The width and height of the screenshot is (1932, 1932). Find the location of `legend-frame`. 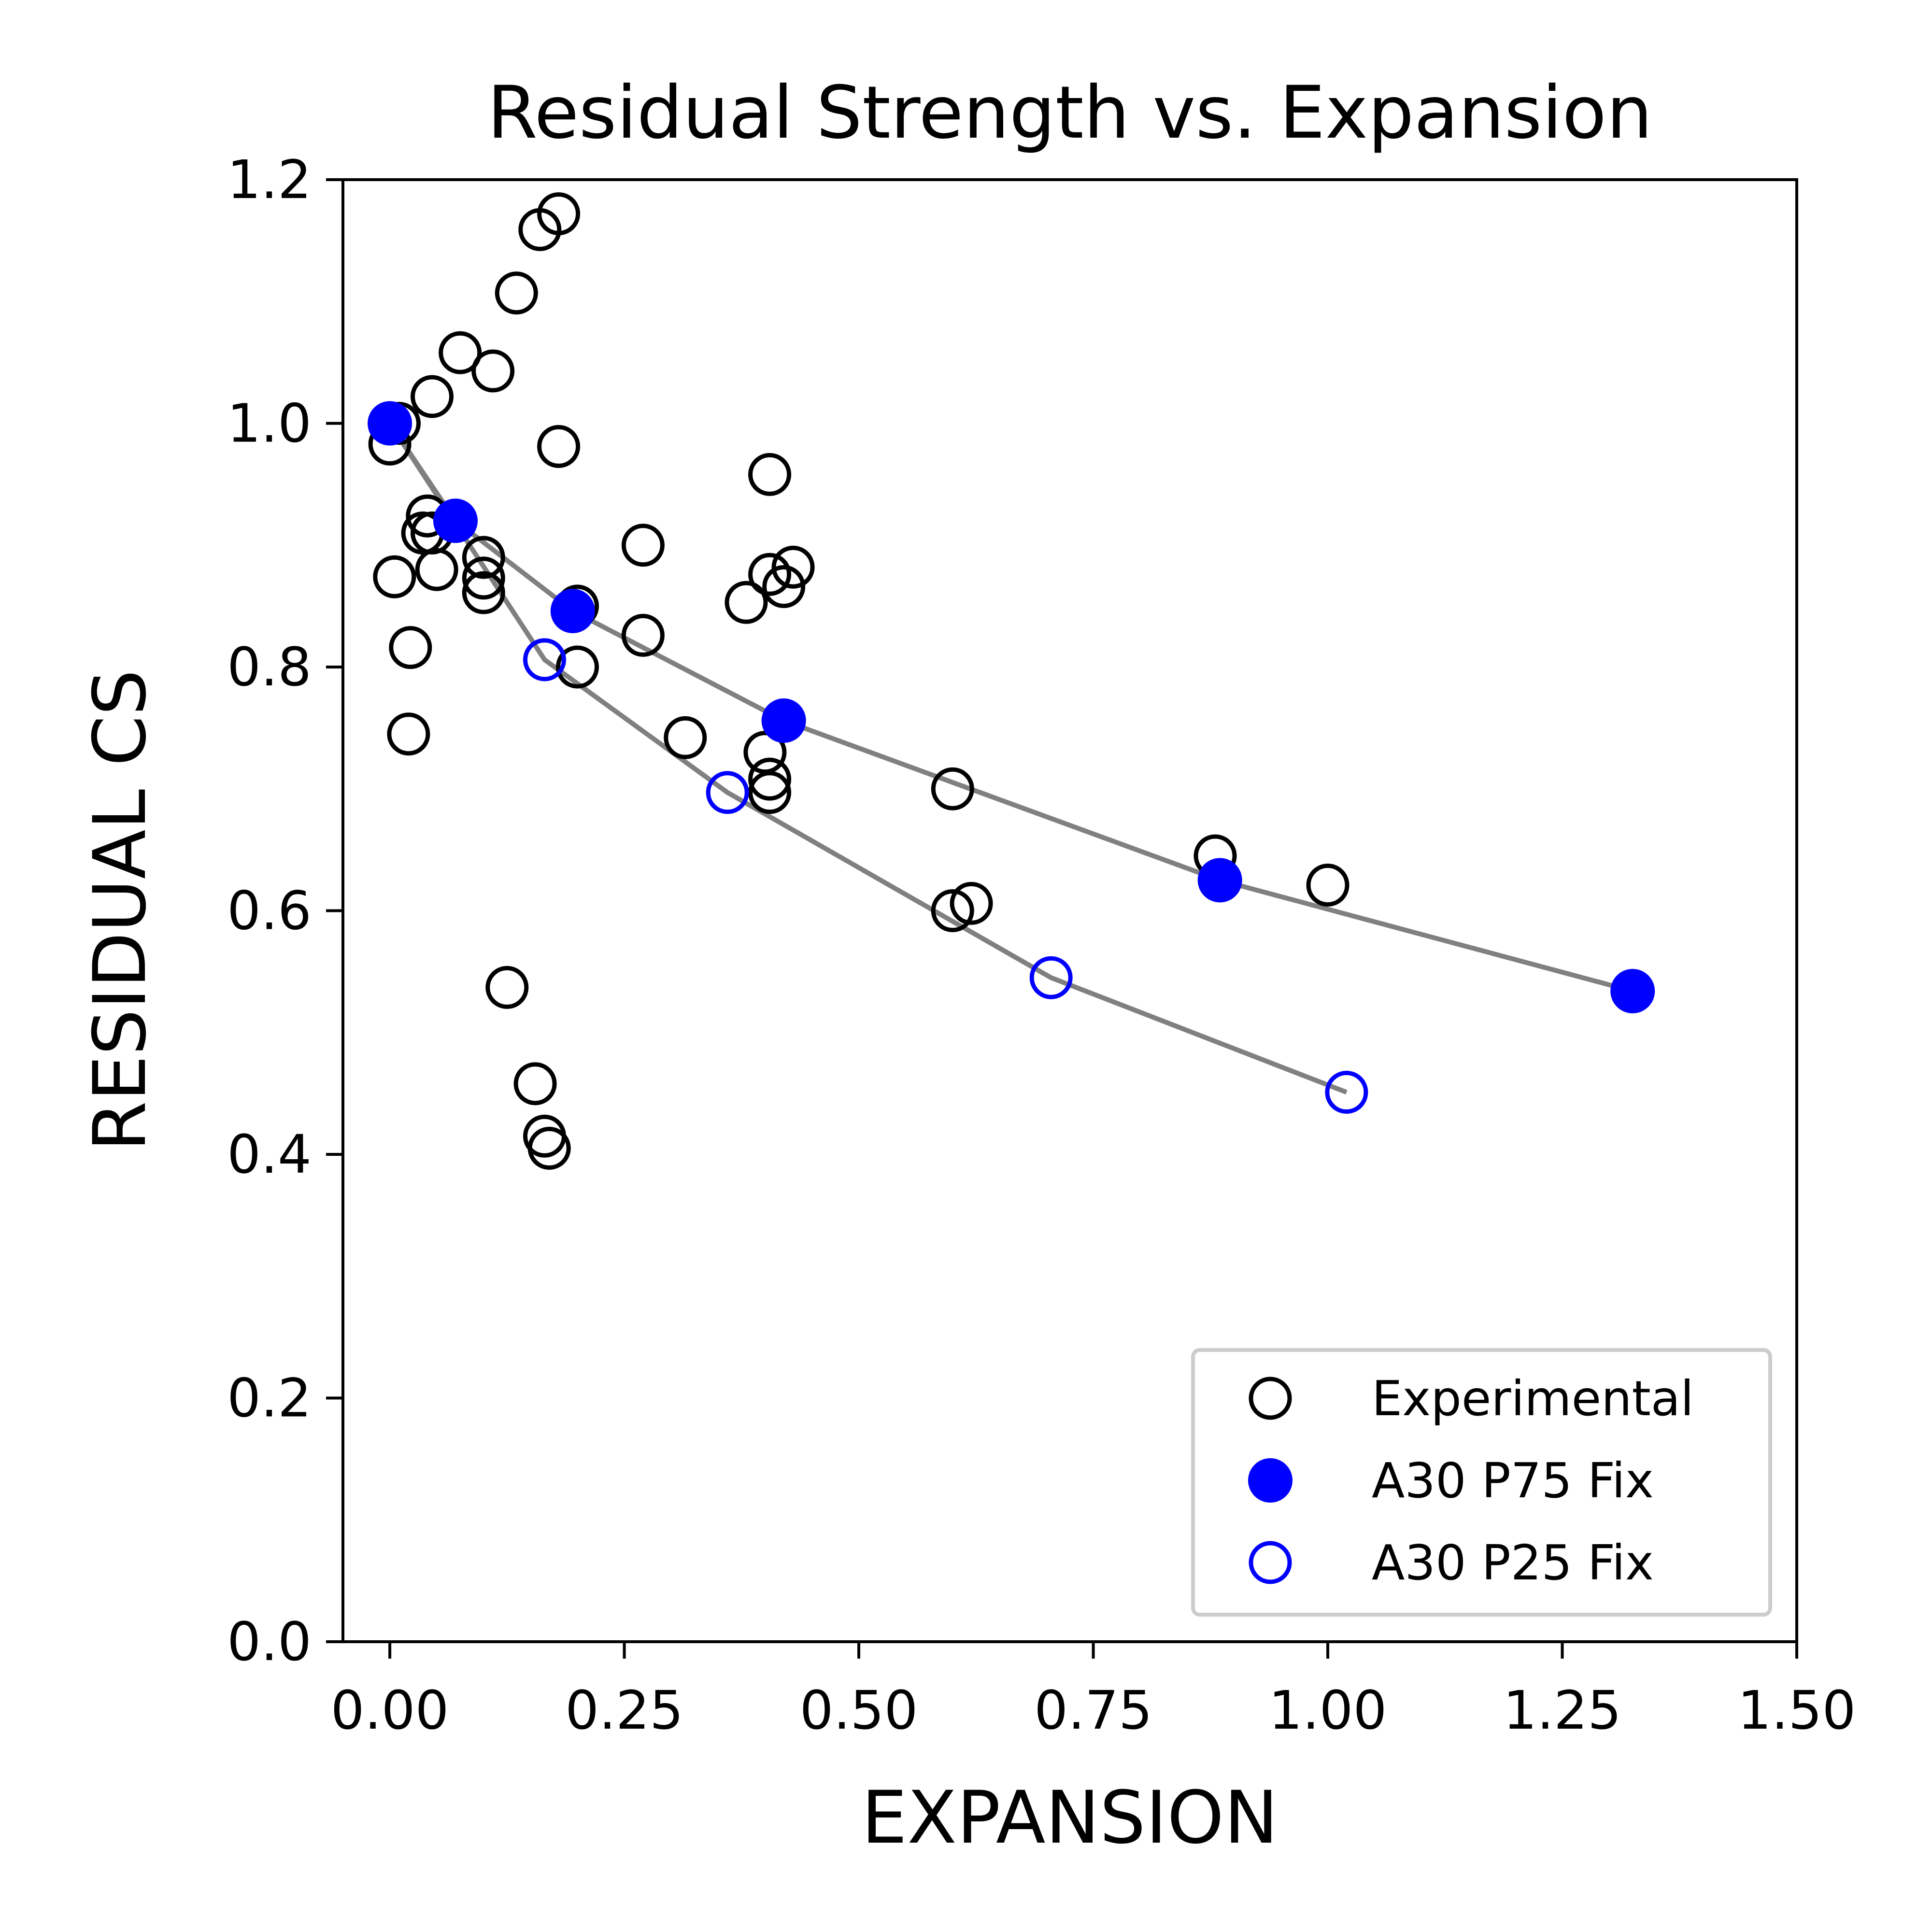

legend-frame is located at coordinates (1481, 1482).